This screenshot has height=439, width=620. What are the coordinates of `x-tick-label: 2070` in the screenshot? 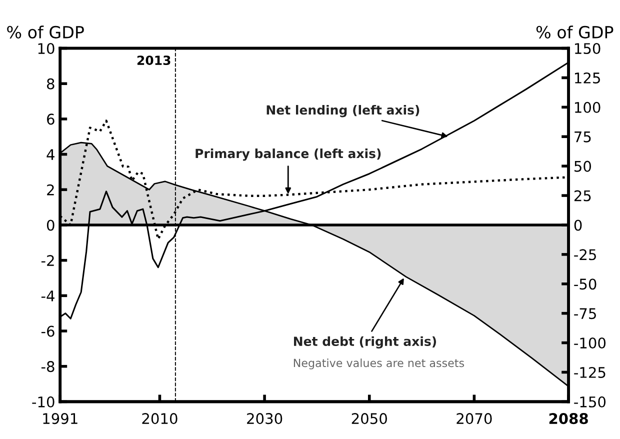 It's located at (474, 418).